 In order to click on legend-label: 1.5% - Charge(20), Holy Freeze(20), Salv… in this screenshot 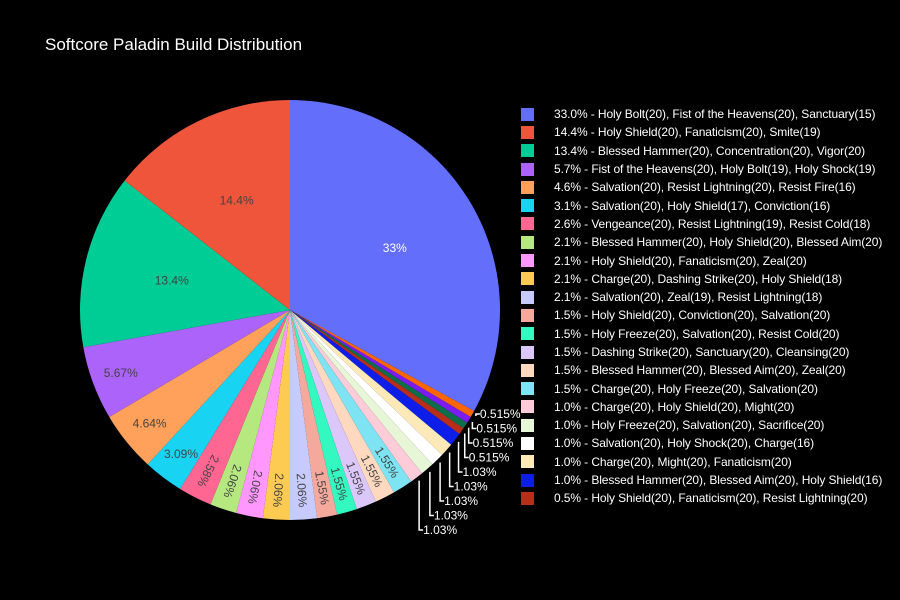, I will do `click(686, 388)`.